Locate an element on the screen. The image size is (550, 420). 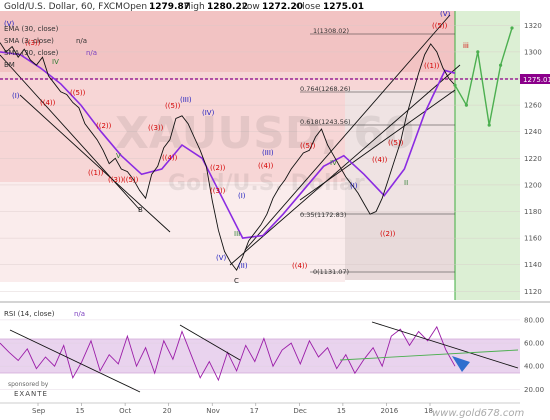
fib-label-0: 0(1131.07) is located at coordinates (331, 272).